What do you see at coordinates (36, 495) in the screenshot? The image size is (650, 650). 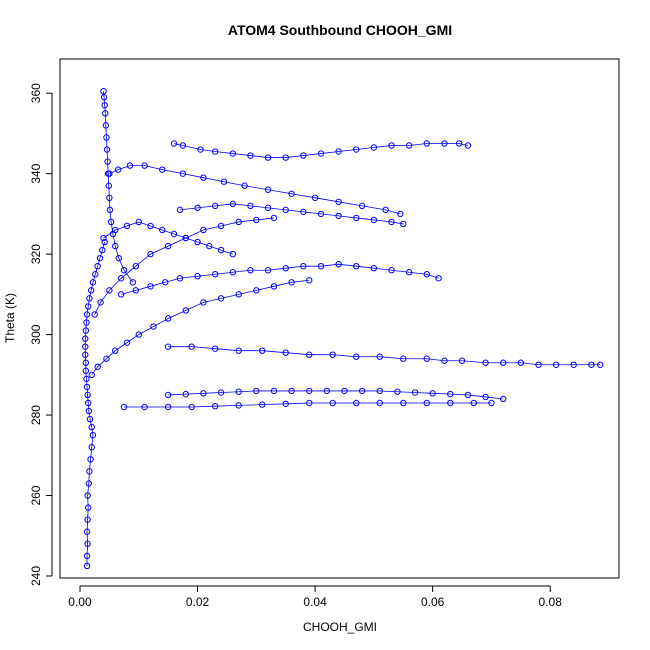 I see `y-tick-label: 260` at bounding box center [36, 495].